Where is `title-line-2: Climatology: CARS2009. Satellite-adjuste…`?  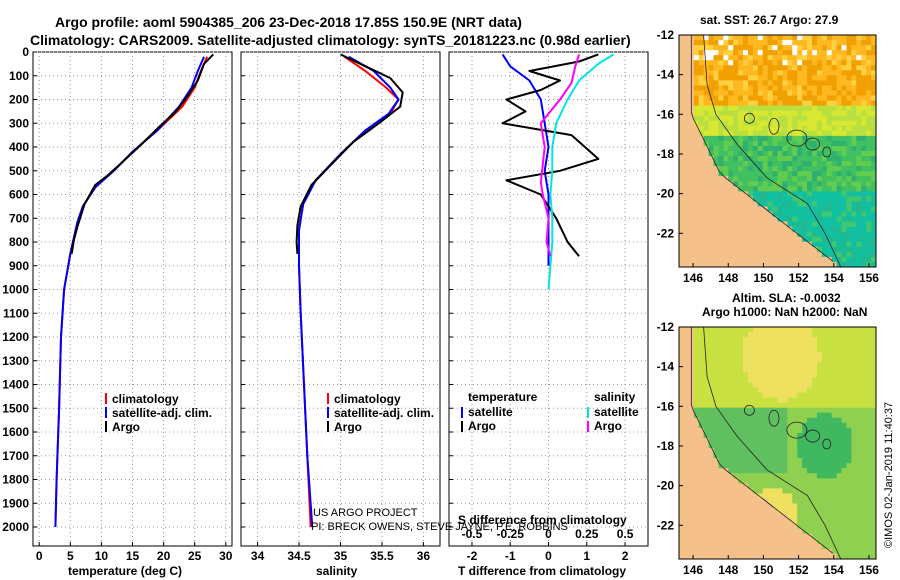
title-line-2: Climatology: CARS2009. Satellite-adjuste… is located at coordinates (330, 40).